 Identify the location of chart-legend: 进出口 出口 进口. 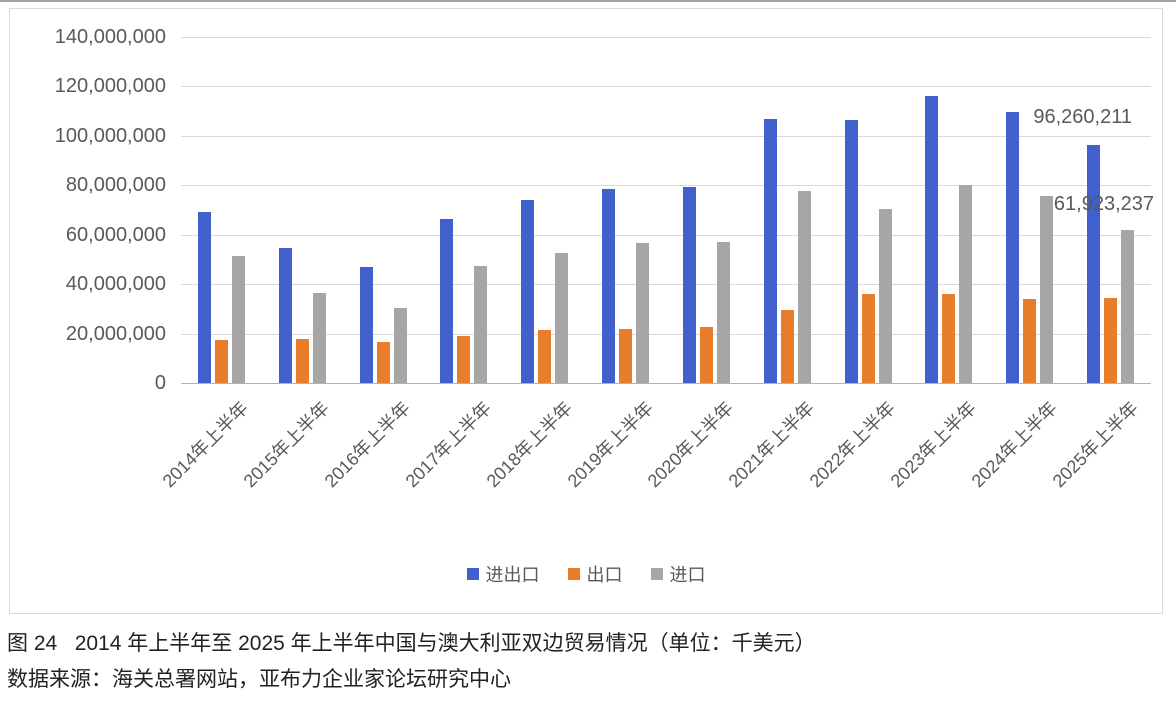
(586, 574).